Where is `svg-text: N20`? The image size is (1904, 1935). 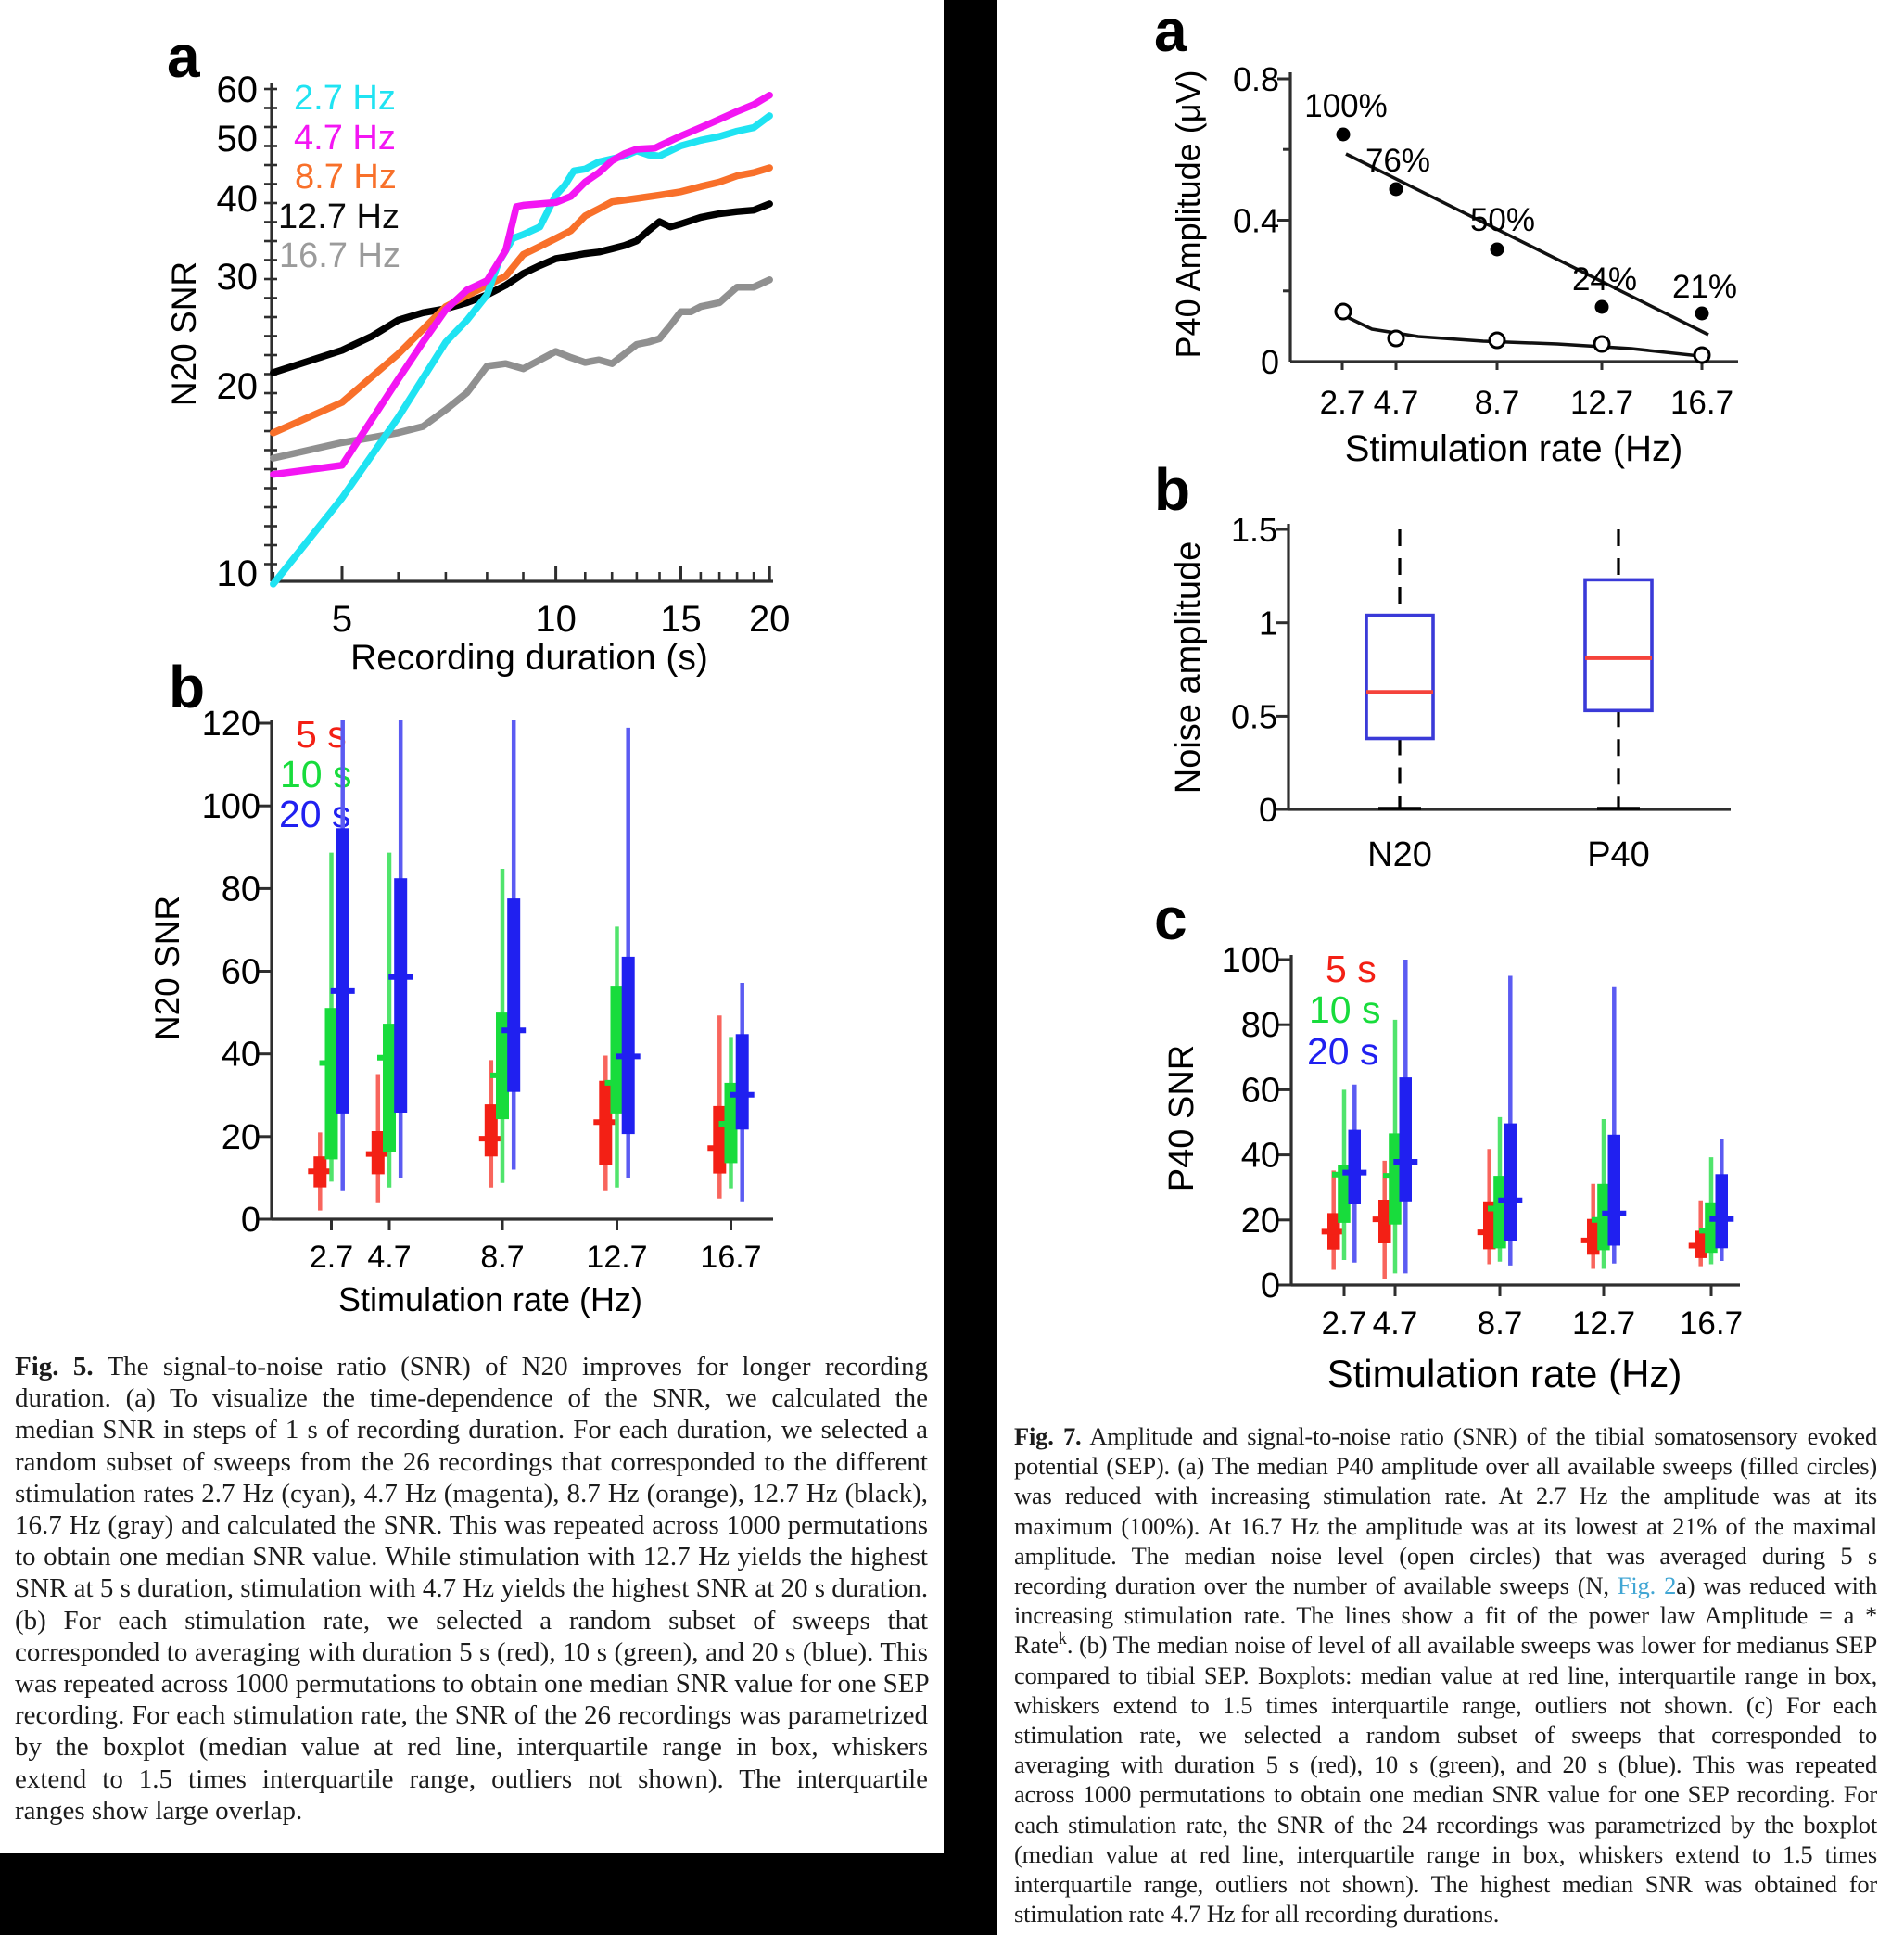
svg-text: N20 is located at coordinates (1399, 854).